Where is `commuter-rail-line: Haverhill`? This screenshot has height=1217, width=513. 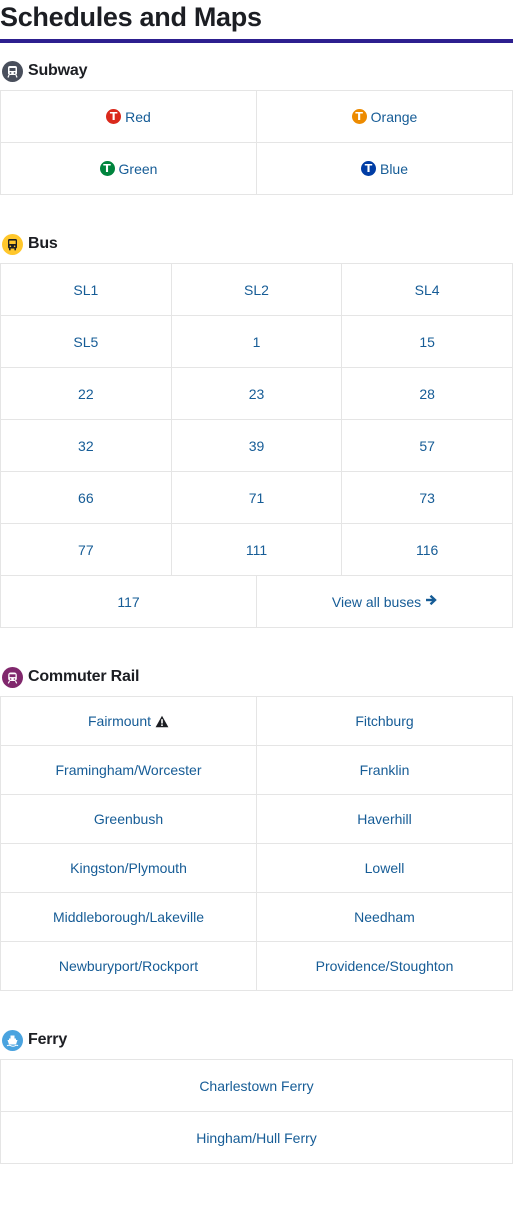 commuter-rail-line: Haverhill is located at coordinates (385, 819).